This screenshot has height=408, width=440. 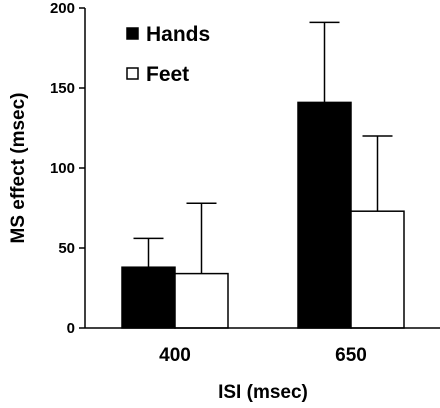 I want to click on x-ticks-group: 400 650, so click(x=263, y=355).